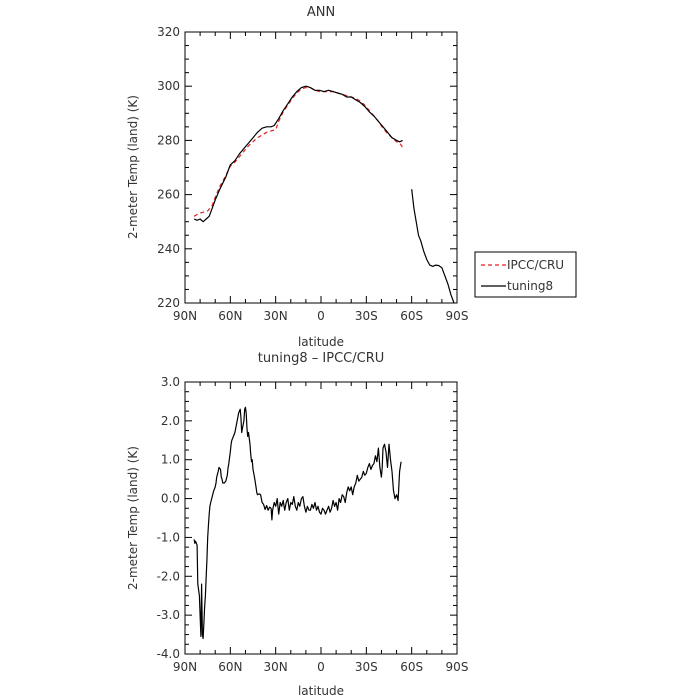 The width and height of the screenshot is (700, 700). What do you see at coordinates (321, 691) in the screenshot?
I see `bottom-xlabel: latitude` at bounding box center [321, 691].